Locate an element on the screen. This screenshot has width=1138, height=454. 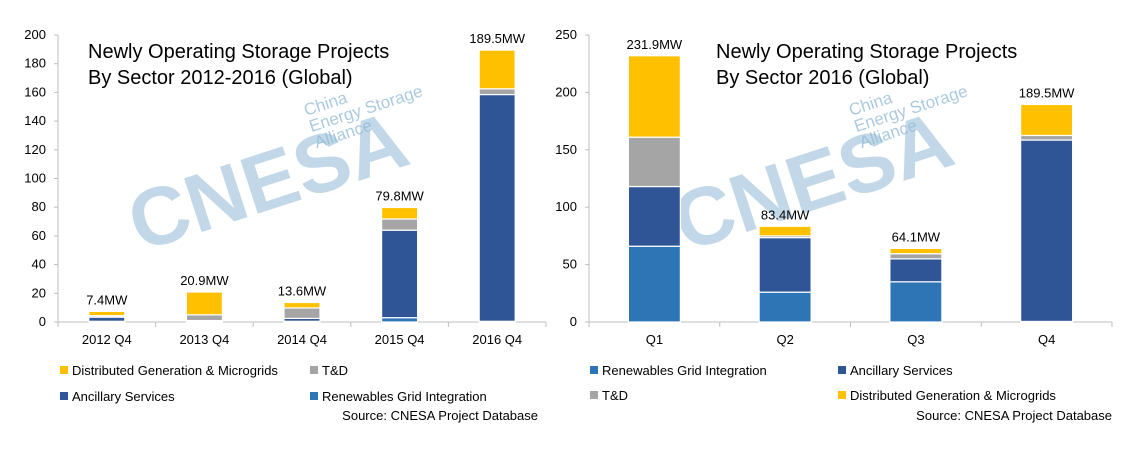
chart-1-bar-2012-q4-distributed-generation-microgrids is located at coordinates (107, 313).